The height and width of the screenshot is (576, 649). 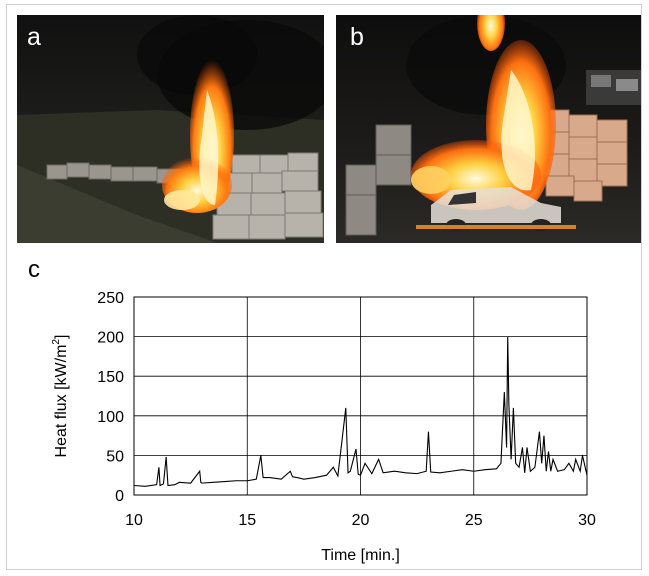 I want to click on y-tick-label-5: 250, so click(x=110, y=298).